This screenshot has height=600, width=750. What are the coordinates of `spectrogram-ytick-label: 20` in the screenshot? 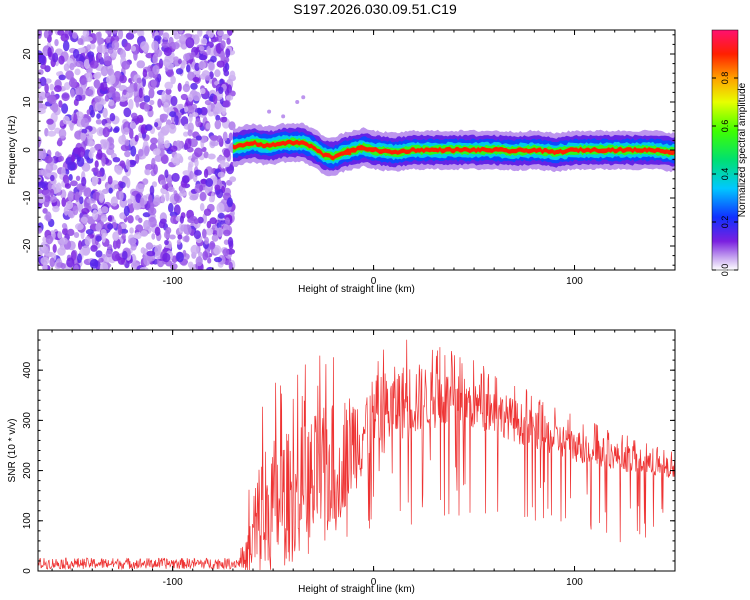 It's located at (27, 54).